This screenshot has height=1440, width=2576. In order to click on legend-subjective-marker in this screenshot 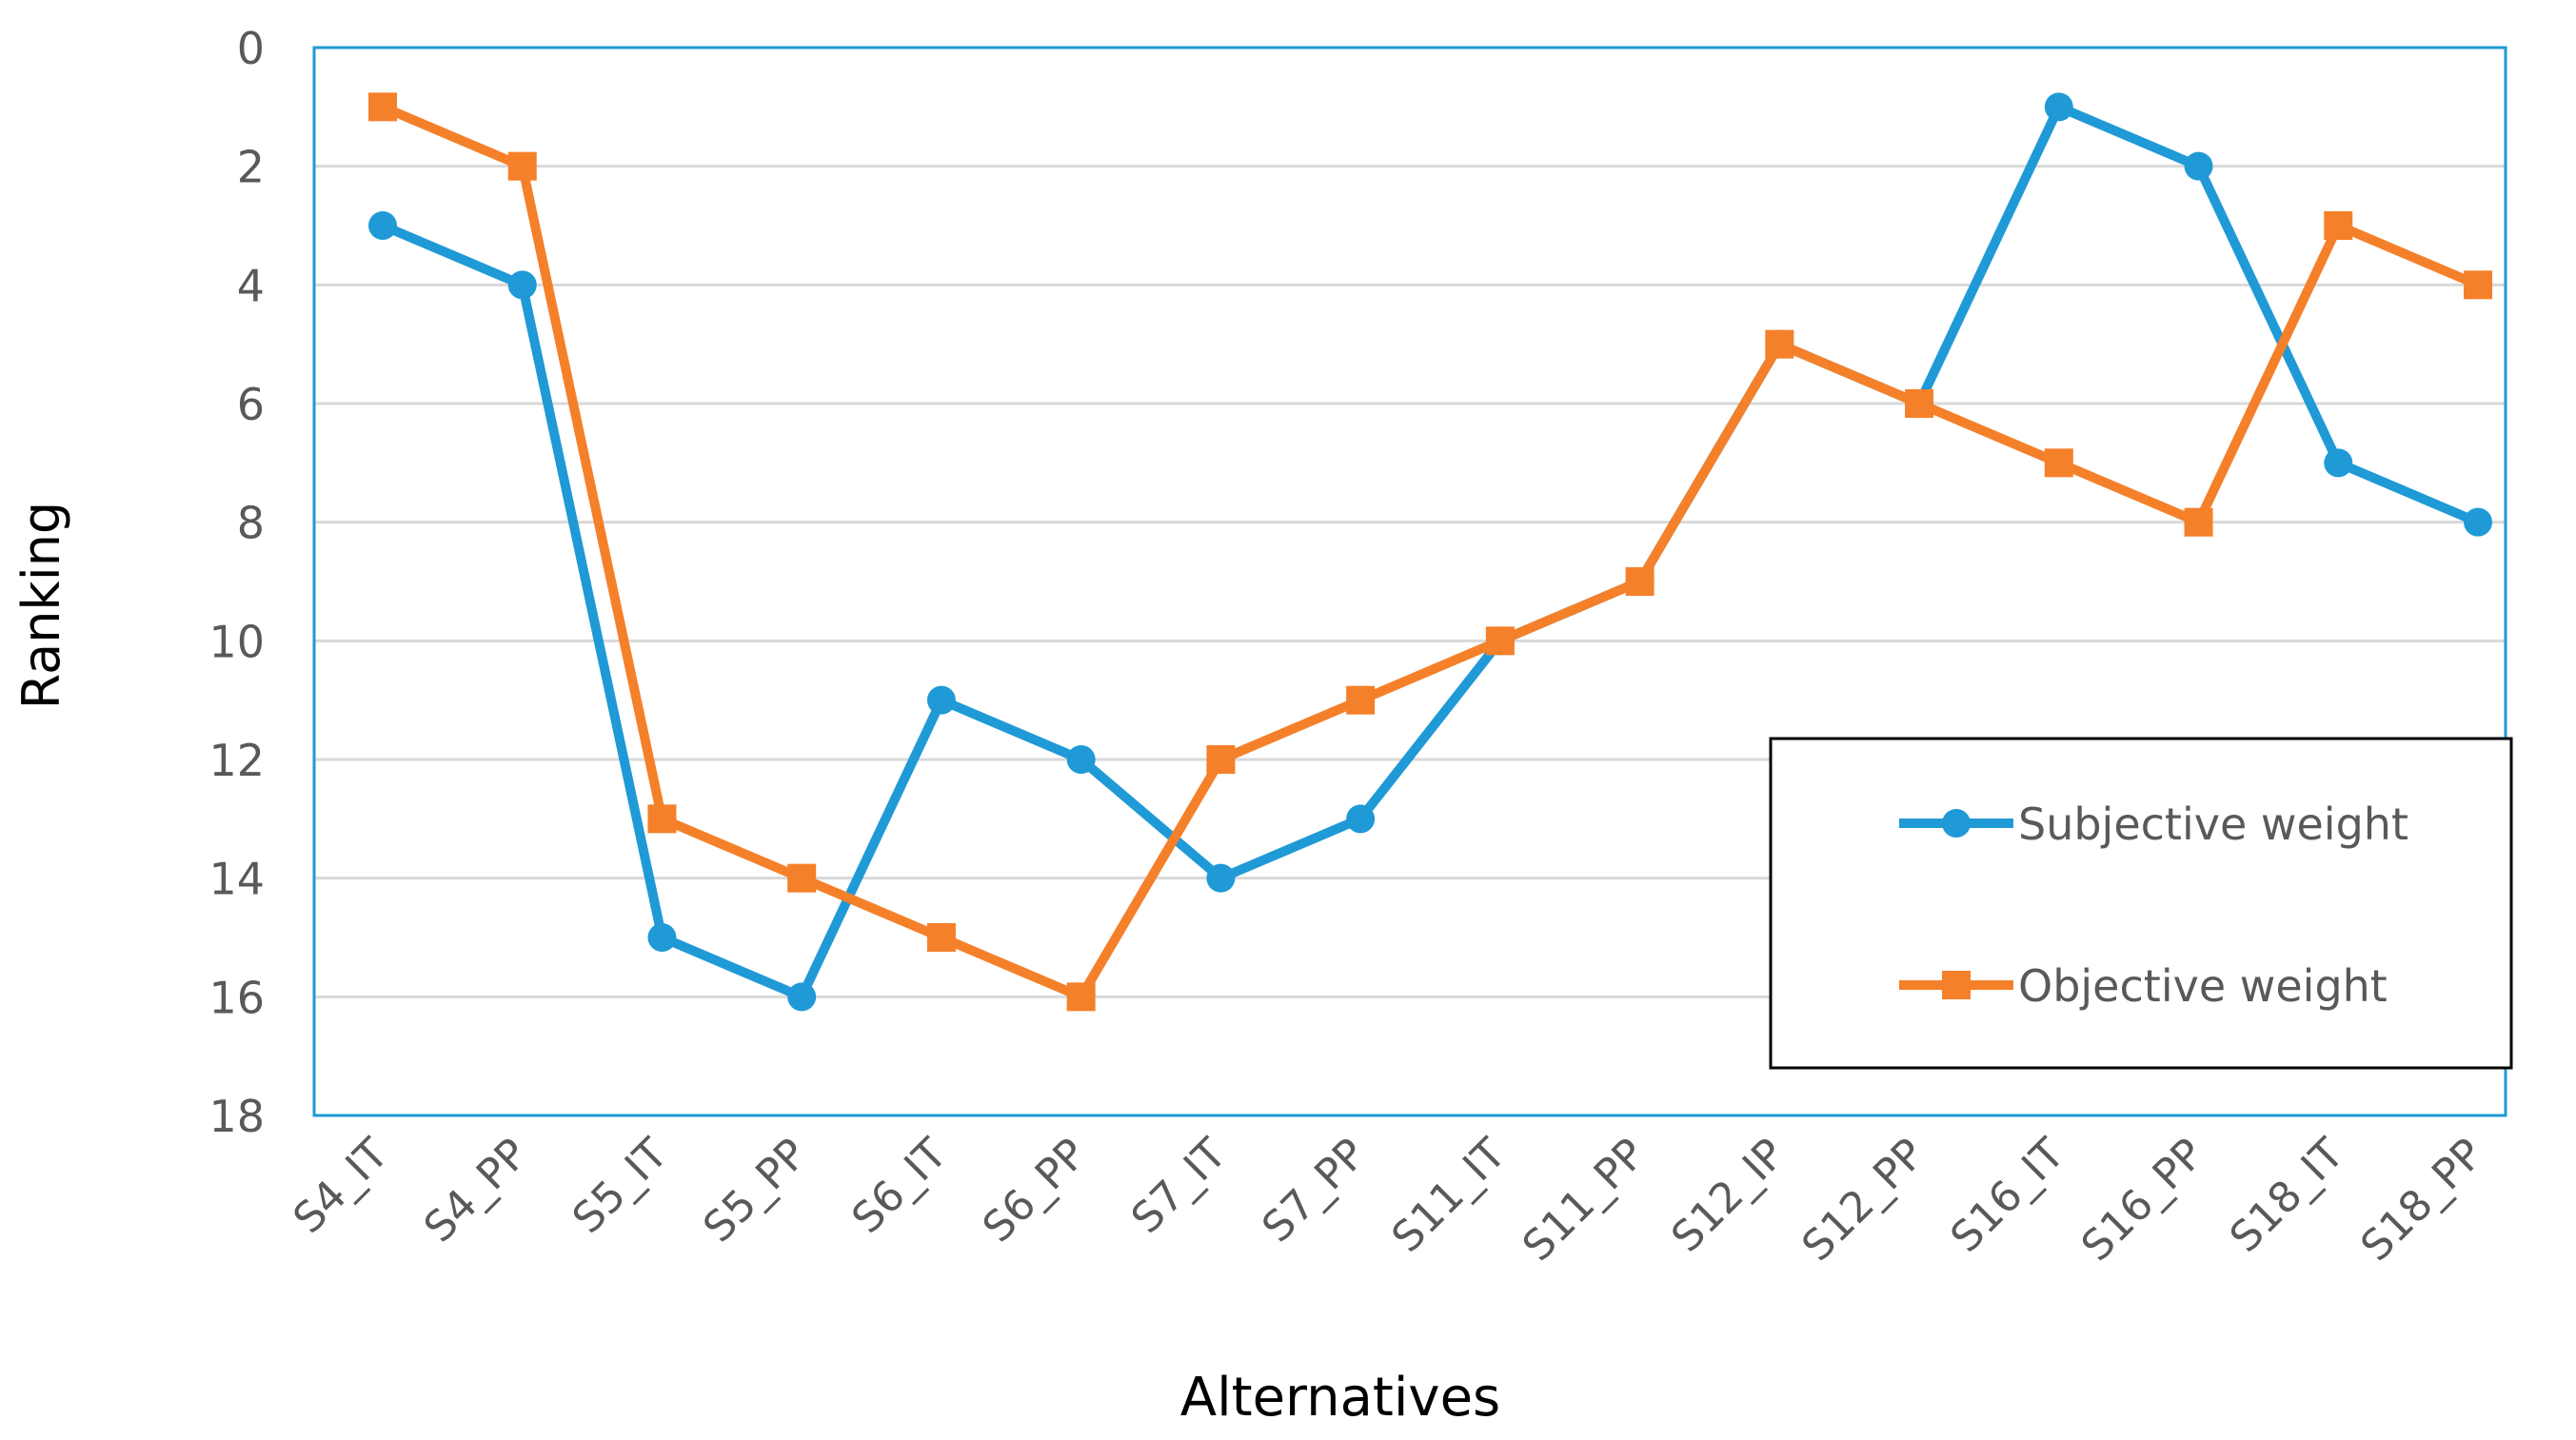, I will do `click(1956, 823)`.